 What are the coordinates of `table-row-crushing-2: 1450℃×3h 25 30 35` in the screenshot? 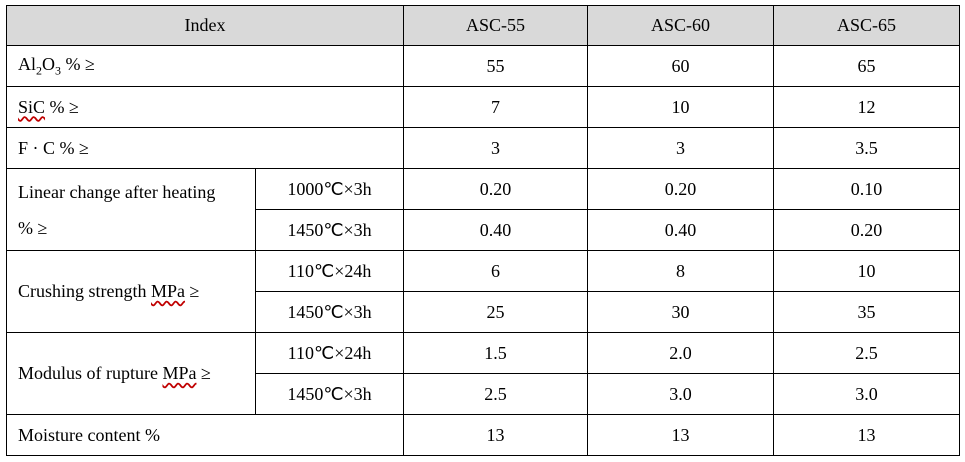 It's located at (484, 312).